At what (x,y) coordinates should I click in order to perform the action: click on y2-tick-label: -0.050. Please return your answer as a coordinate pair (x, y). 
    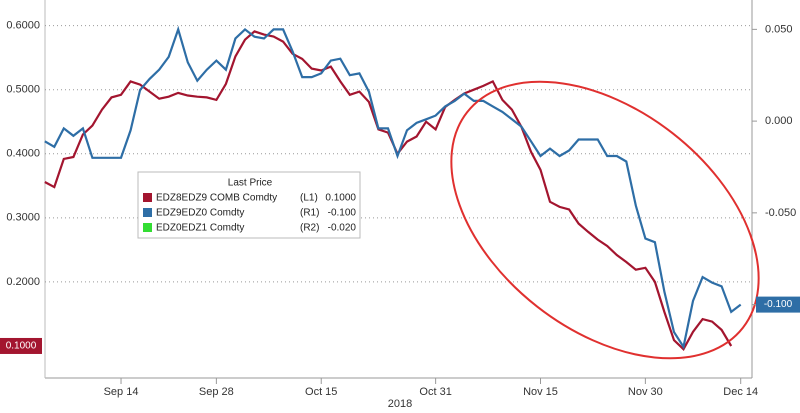
    Looking at the image, I should click on (780, 213).